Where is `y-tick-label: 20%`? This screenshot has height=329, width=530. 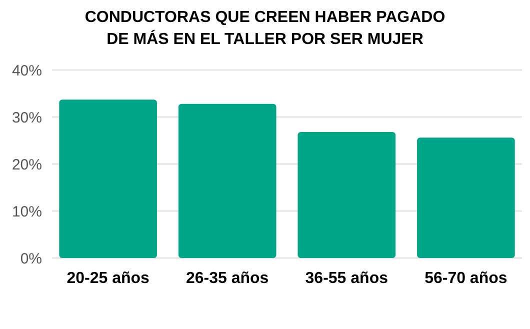 y-tick-label: 20% is located at coordinates (27, 165).